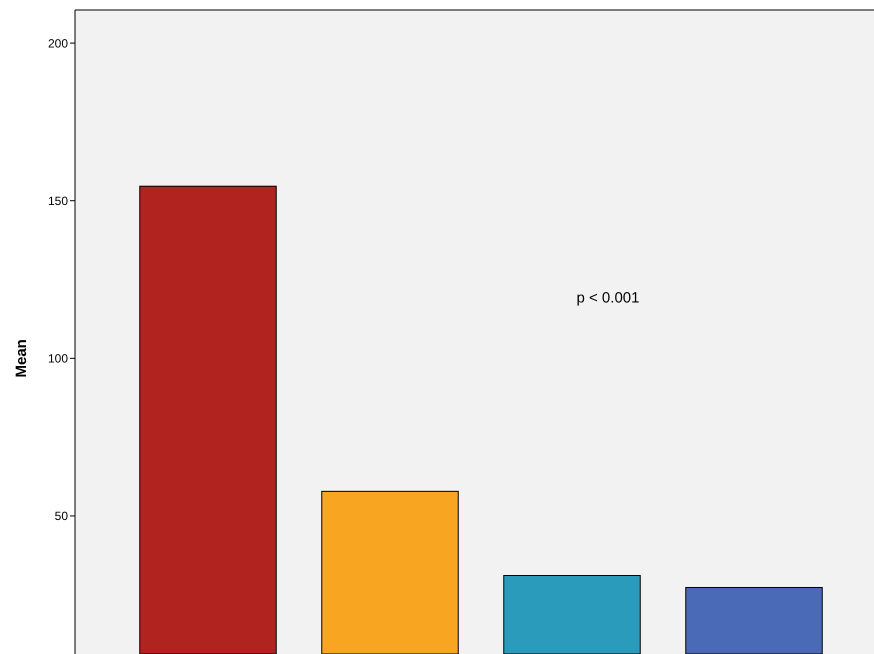 Image resolution: width=874 pixels, height=654 pixels. What do you see at coordinates (21, 358) in the screenshot?
I see `y-axis-title: Mean` at bounding box center [21, 358].